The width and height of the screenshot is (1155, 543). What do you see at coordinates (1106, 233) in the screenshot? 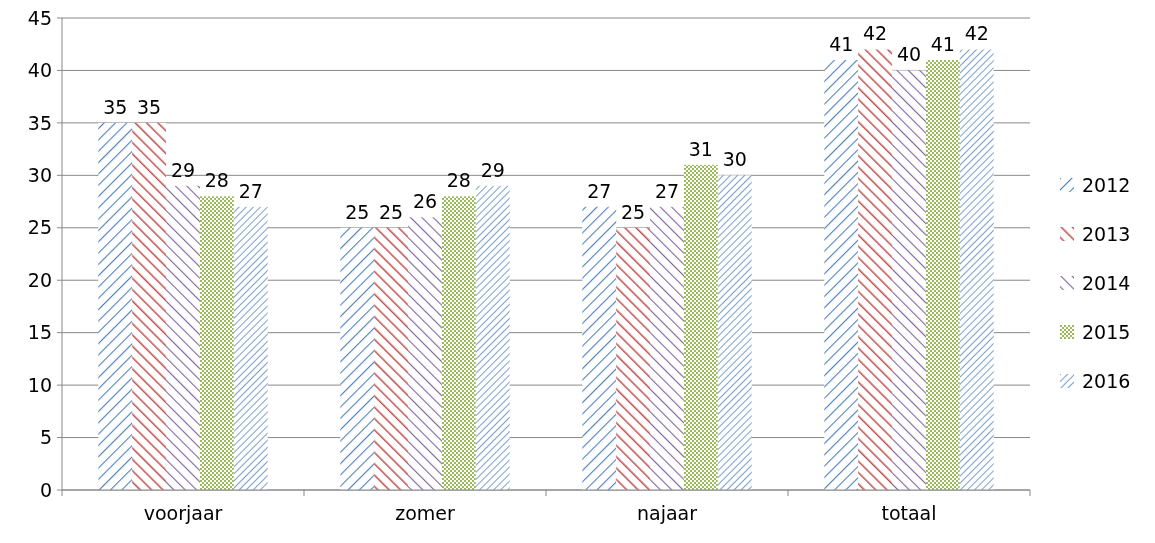
I see `legend-label: 2013` at bounding box center [1106, 233].